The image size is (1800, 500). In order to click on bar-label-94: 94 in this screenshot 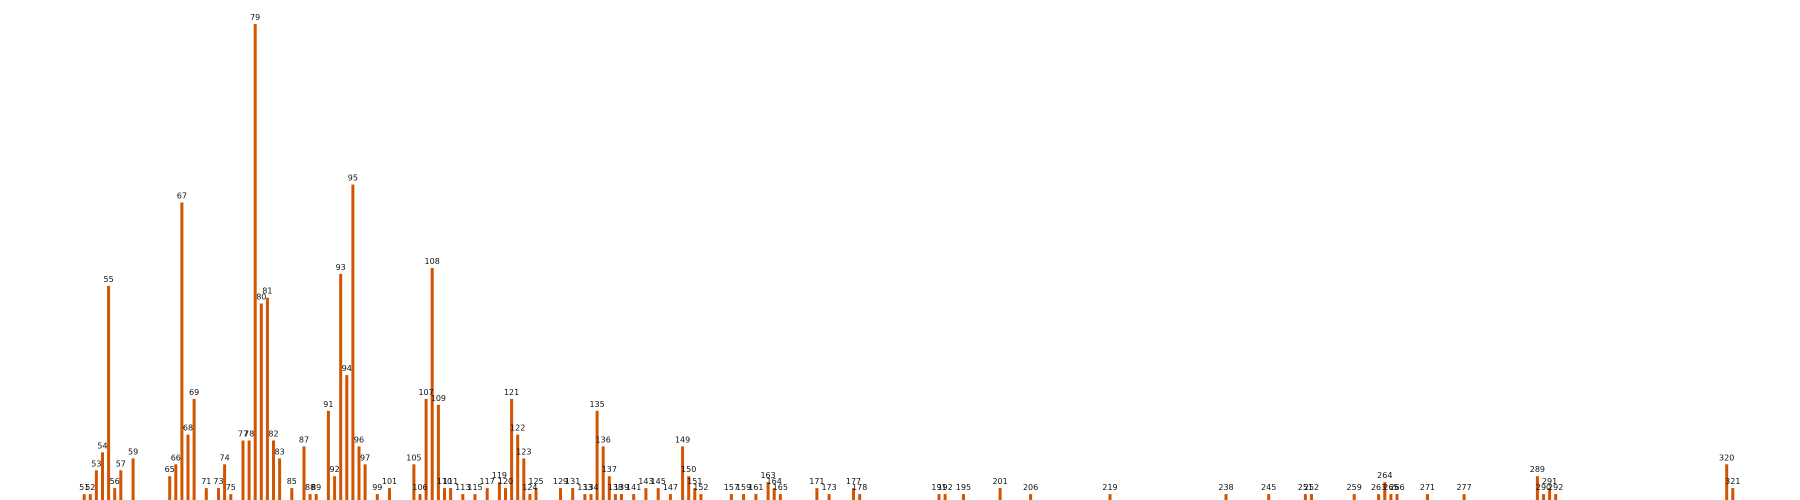, I will do `click(347, 368)`.